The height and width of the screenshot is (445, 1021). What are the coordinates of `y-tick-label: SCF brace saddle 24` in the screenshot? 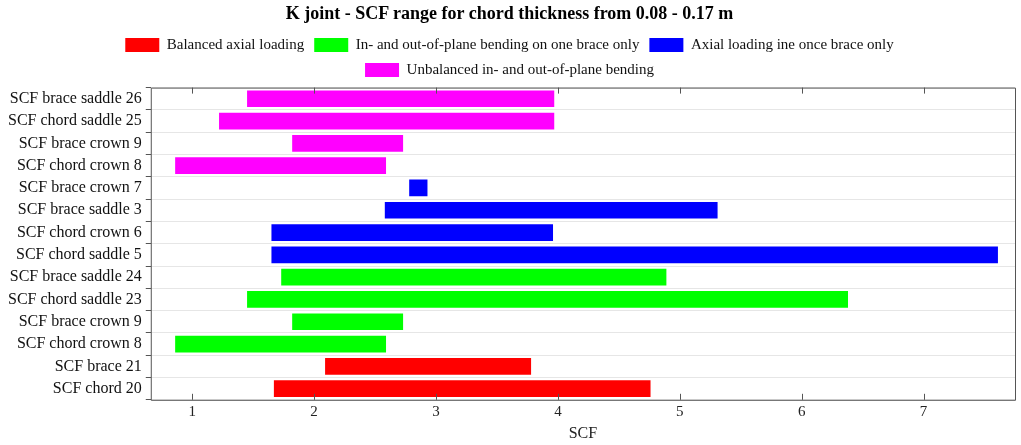 It's located at (75, 276).